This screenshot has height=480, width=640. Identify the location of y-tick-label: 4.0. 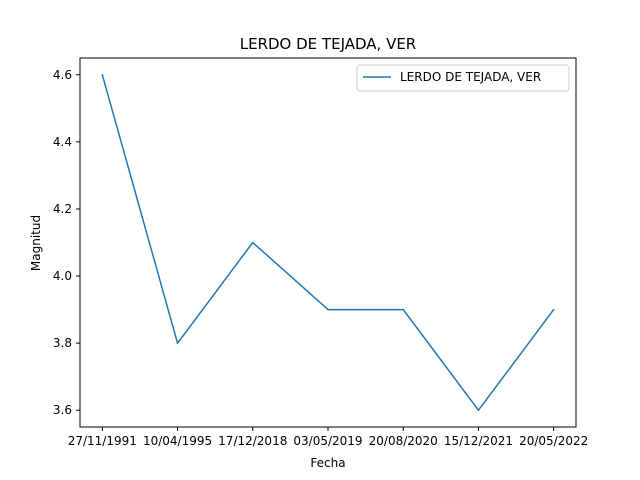
(62, 276).